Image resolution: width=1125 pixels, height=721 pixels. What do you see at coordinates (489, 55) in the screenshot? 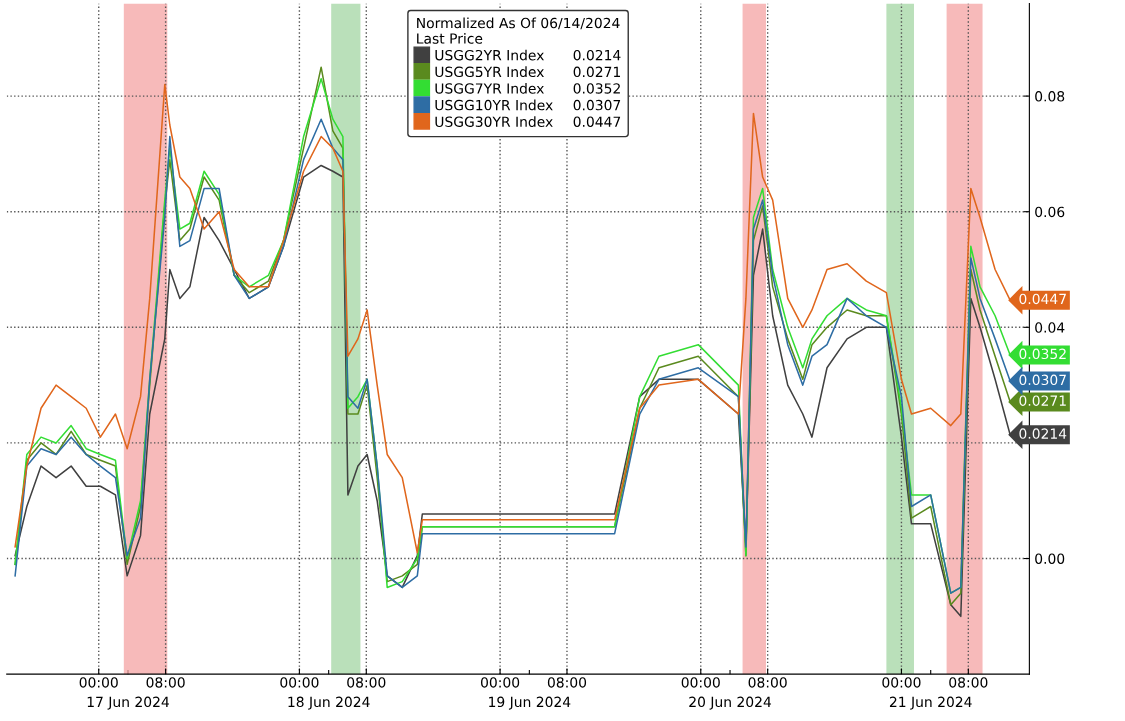
I see `legend-label: USGG2YR Index` at bounding box center [489, 55].